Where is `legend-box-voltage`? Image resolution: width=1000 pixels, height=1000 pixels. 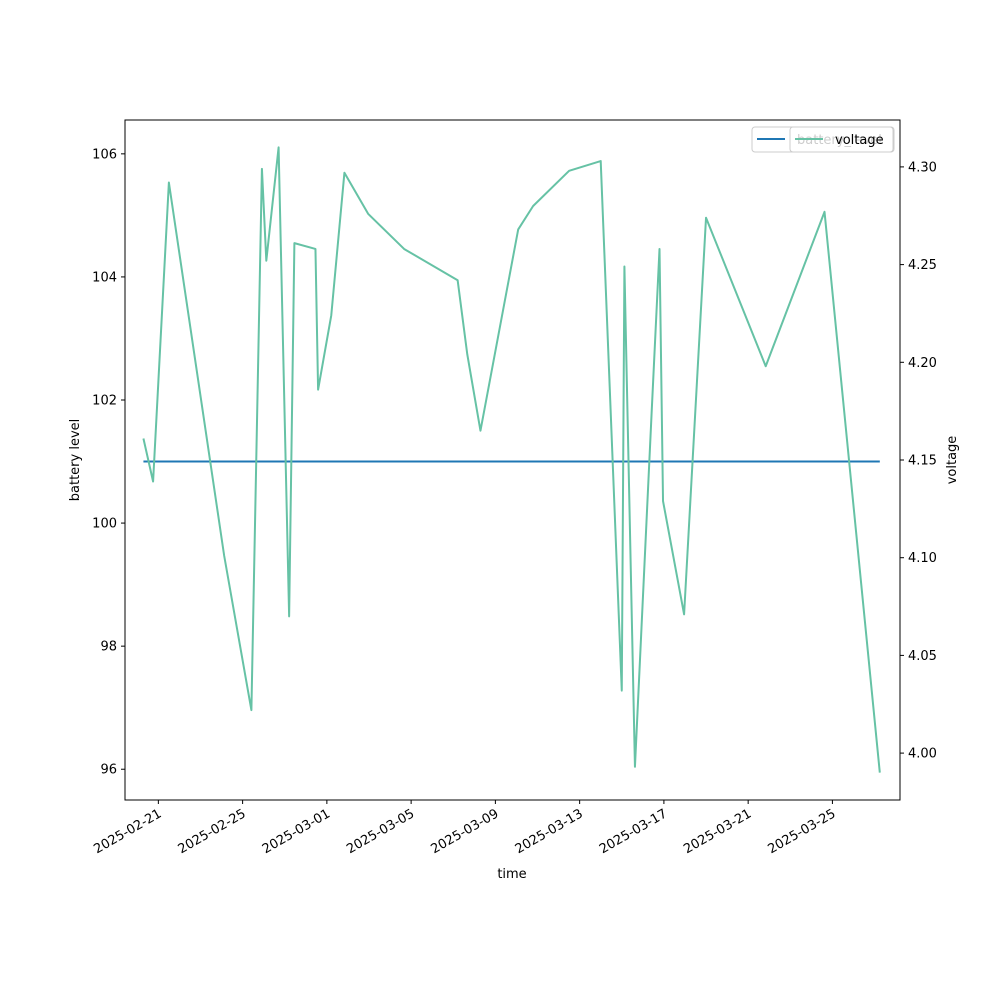 legend-box-voltage is located at coordinates (841, 139).